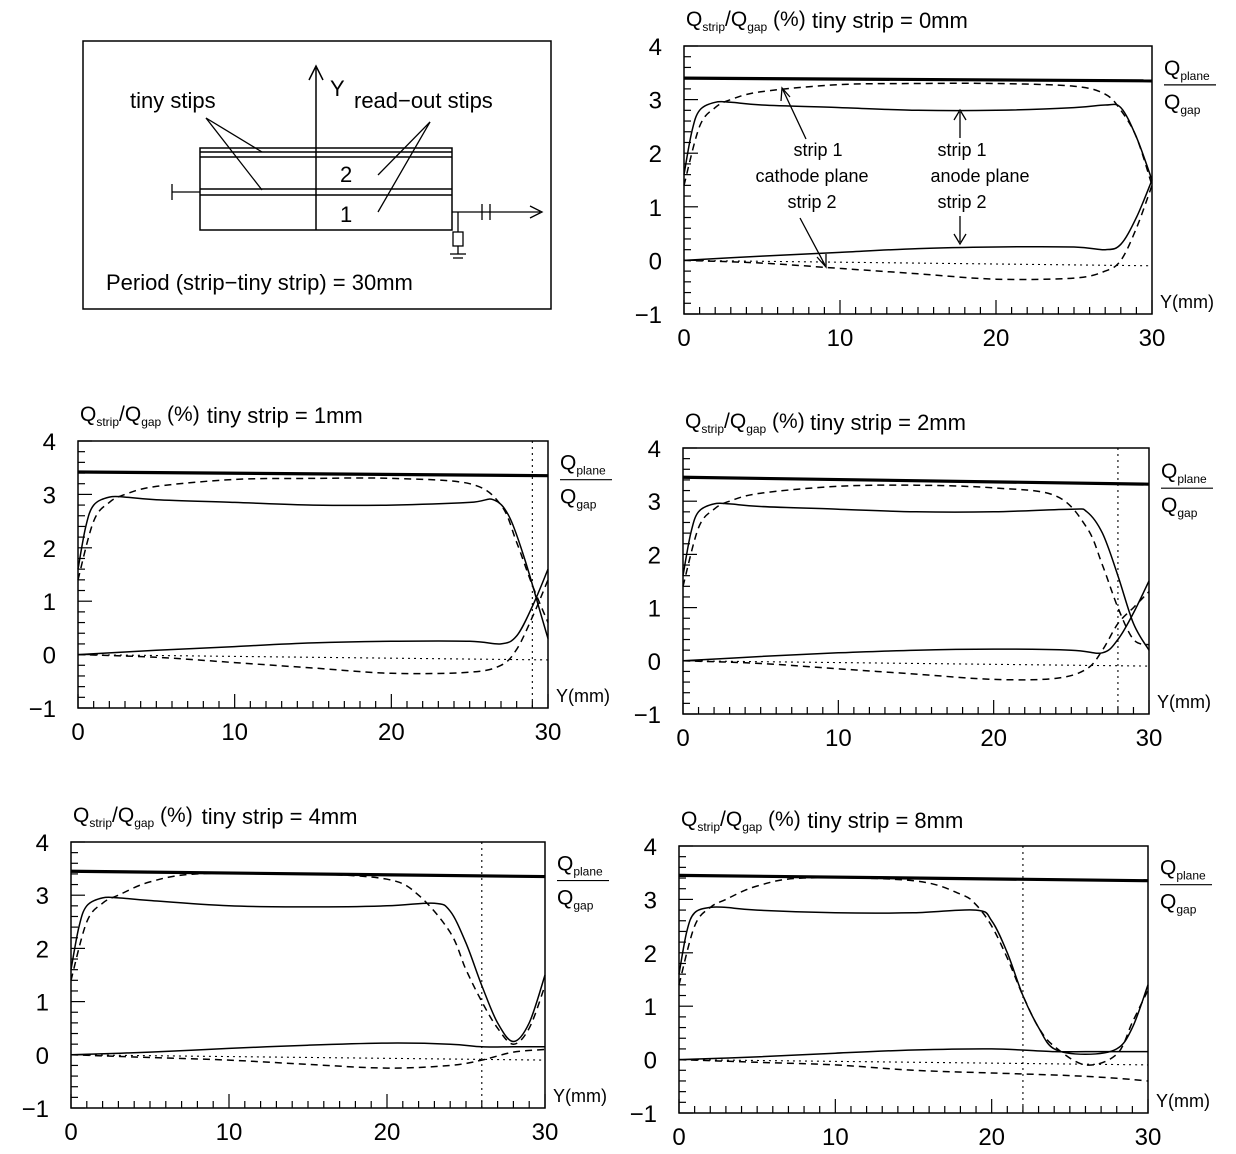 This screenshot has height=1154, width=1236. I want to click on annotation-cathode-plane: cathode plane, so click(811, 176).